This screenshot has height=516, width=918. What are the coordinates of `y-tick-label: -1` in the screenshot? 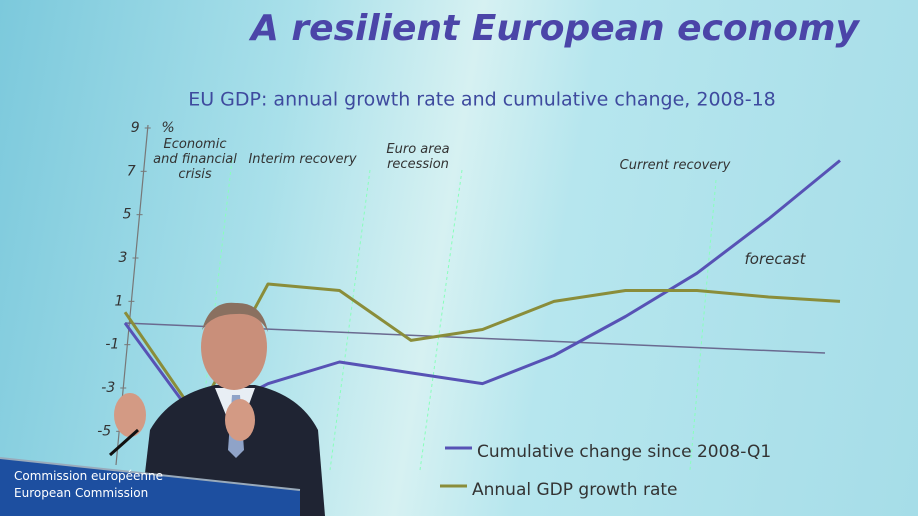 It's located at (112, 345).